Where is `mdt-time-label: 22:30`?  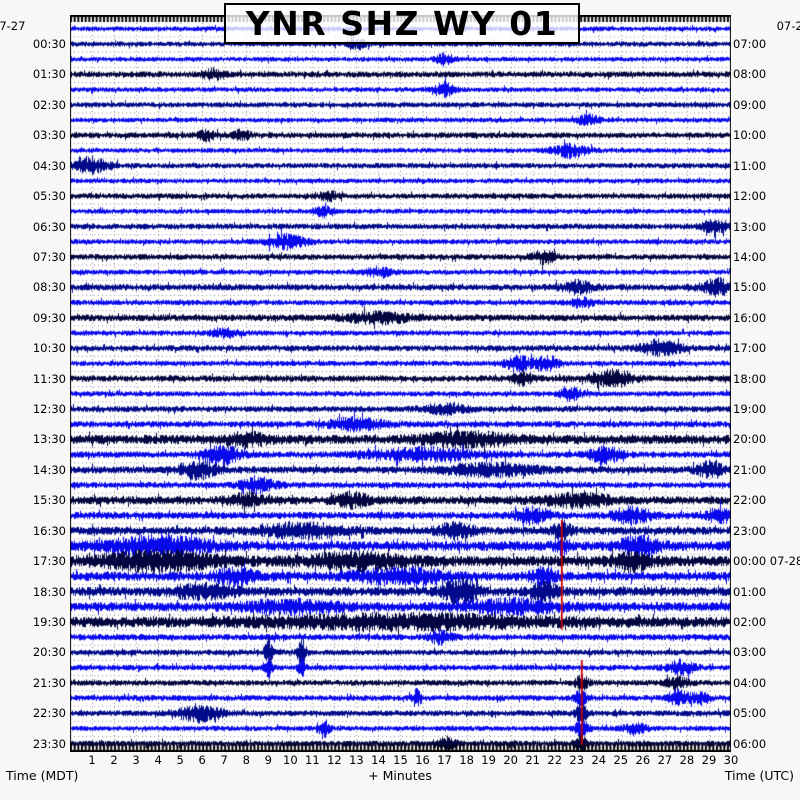
mdt-time-label: 22:30 is located at coordinates (49, 713).